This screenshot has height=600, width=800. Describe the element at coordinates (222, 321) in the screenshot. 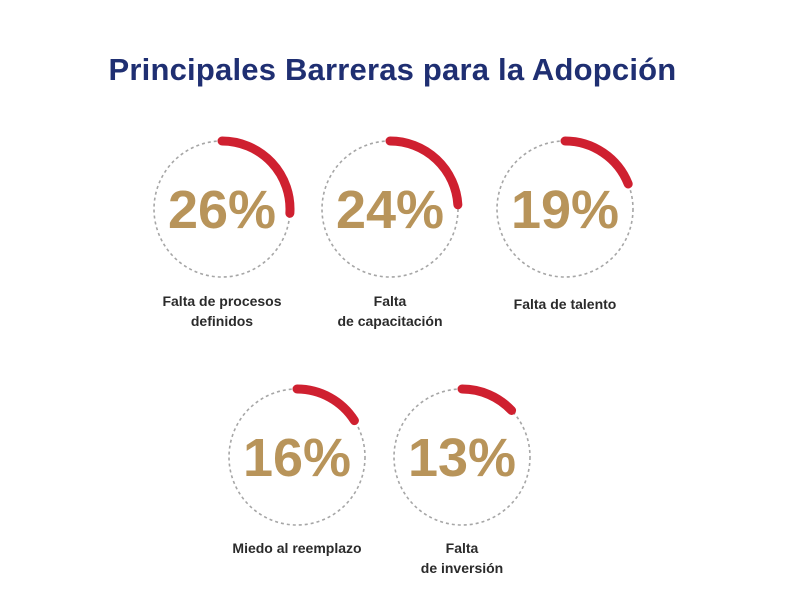

I see `donut-category-label-line: definidos` at that location.